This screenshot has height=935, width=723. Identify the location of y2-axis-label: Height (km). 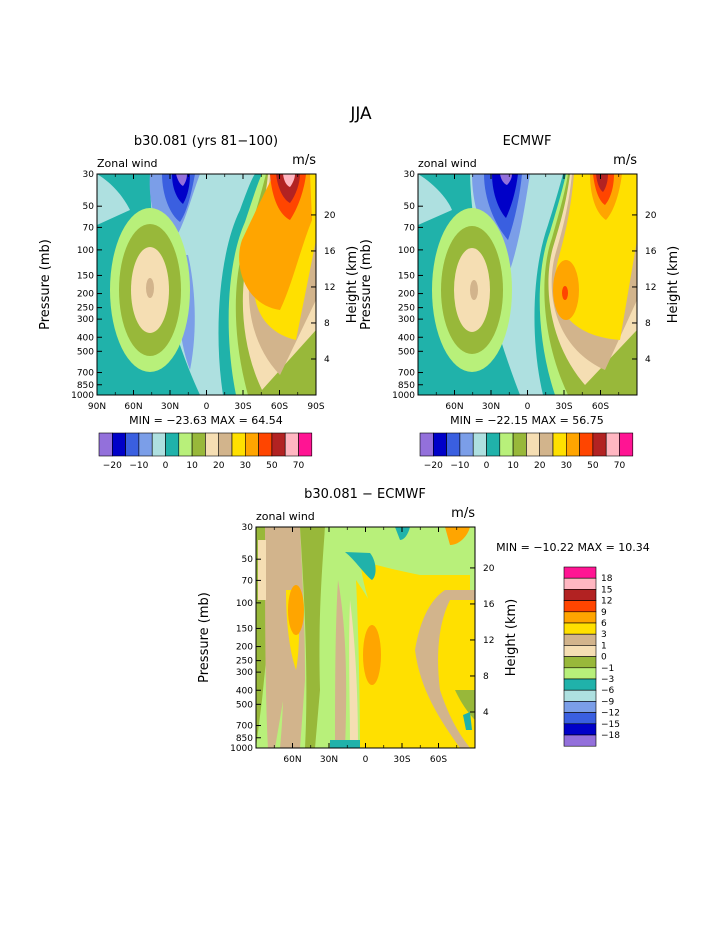
(352, 284).